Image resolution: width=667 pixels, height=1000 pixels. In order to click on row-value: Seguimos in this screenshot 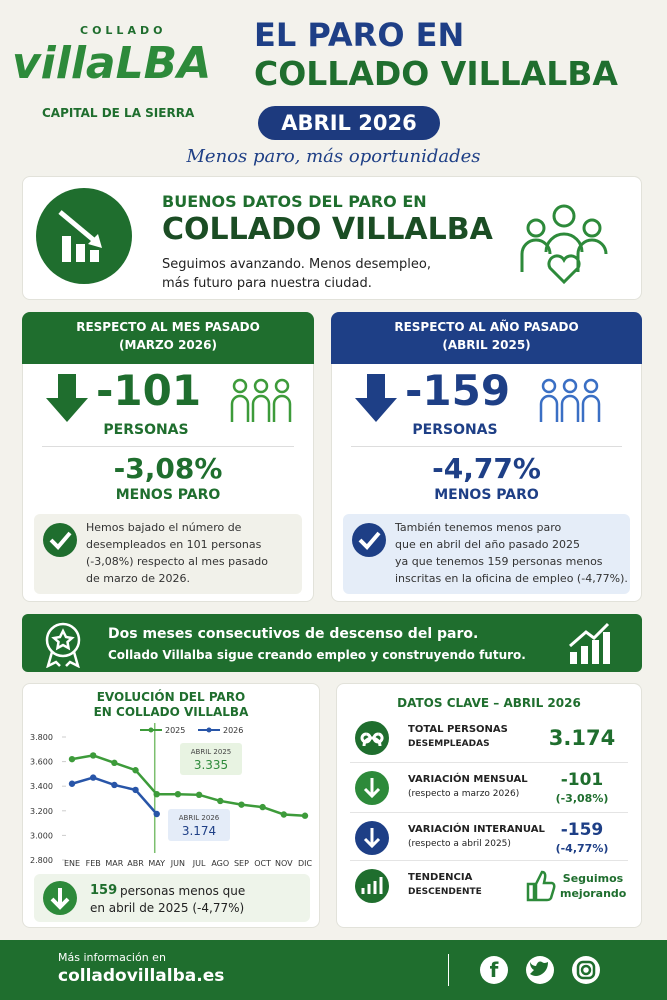, I will do `click(593, 878)`.